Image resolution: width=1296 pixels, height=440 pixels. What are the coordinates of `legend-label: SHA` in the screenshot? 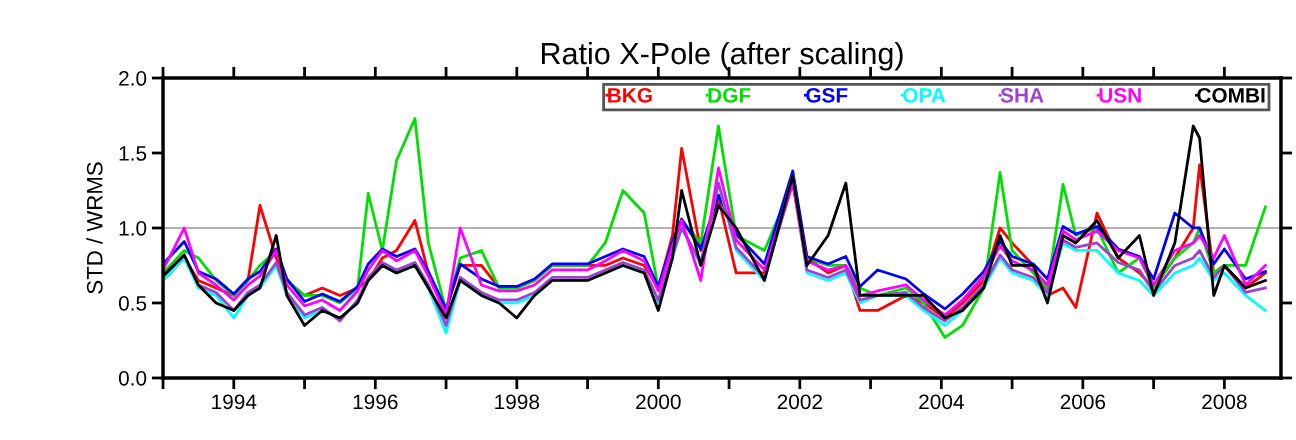 It's located at (1022, 95).